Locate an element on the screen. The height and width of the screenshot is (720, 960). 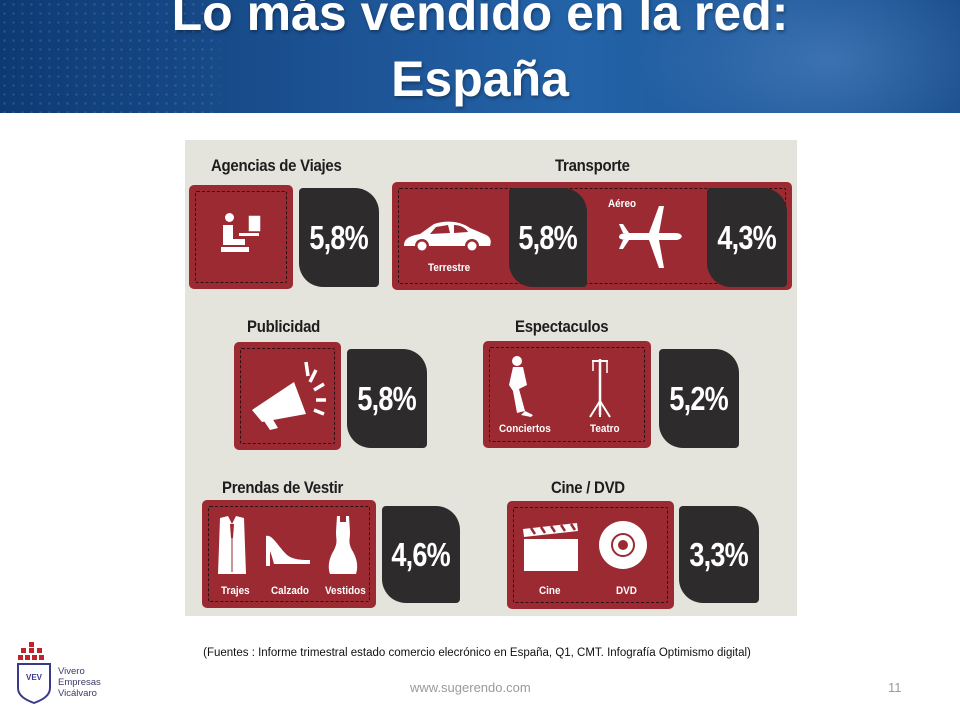
percent-publicidad: 5,8% is located at coordinates (387, 398).